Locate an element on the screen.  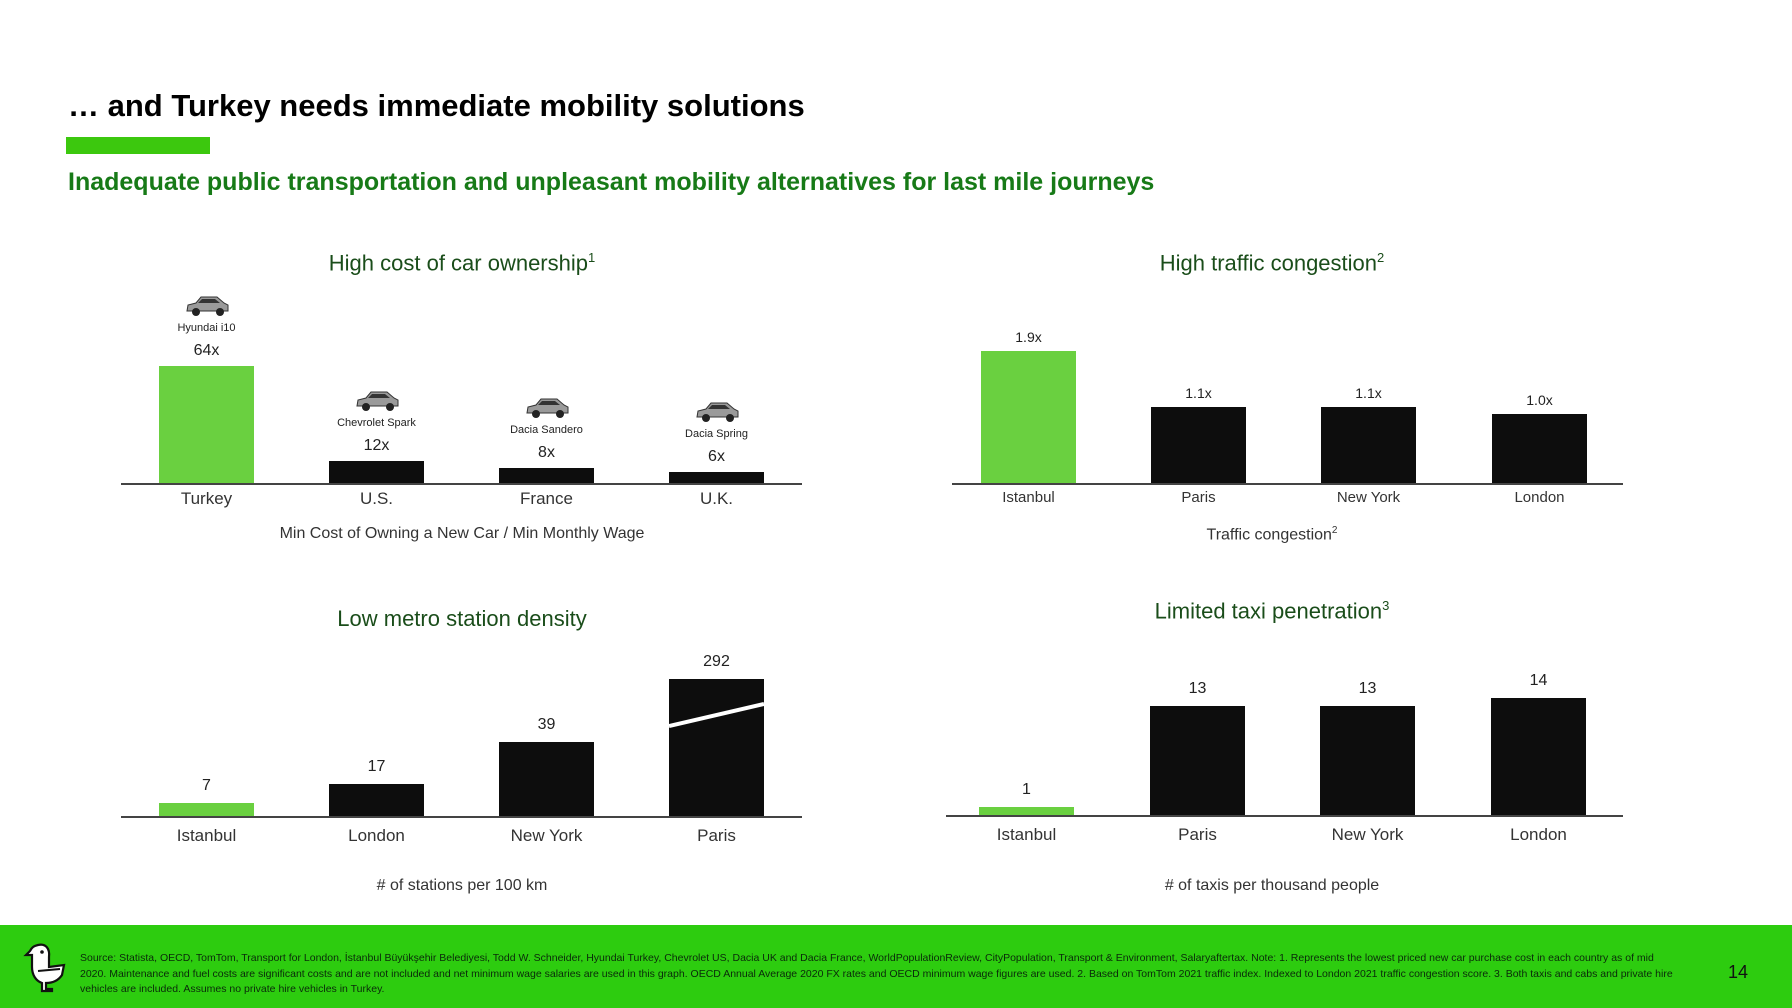
car-model-label: Dacia Spring is located at coordinates (716, 434).